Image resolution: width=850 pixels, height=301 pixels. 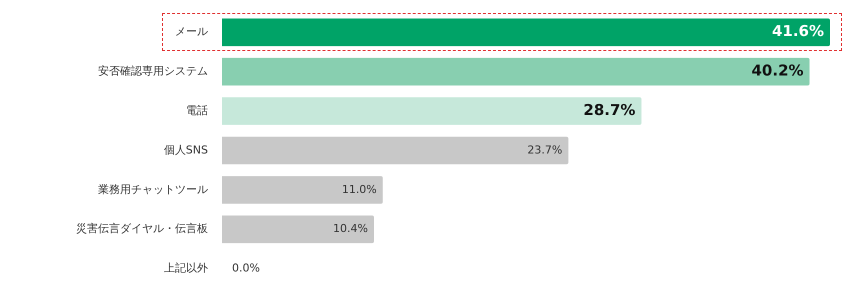 What do you see at coordinates (153, 189) in the screenshot?
I see `y-tick-label: 業務用チャットツール` at bounding box center [153, 189].